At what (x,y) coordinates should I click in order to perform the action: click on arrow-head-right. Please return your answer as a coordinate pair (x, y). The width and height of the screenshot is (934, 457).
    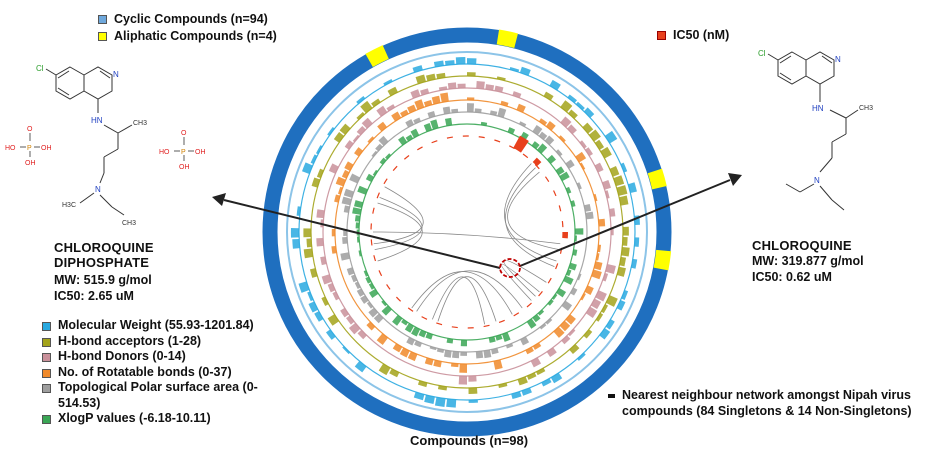
    Looking at the image, I should click on (735, 179).